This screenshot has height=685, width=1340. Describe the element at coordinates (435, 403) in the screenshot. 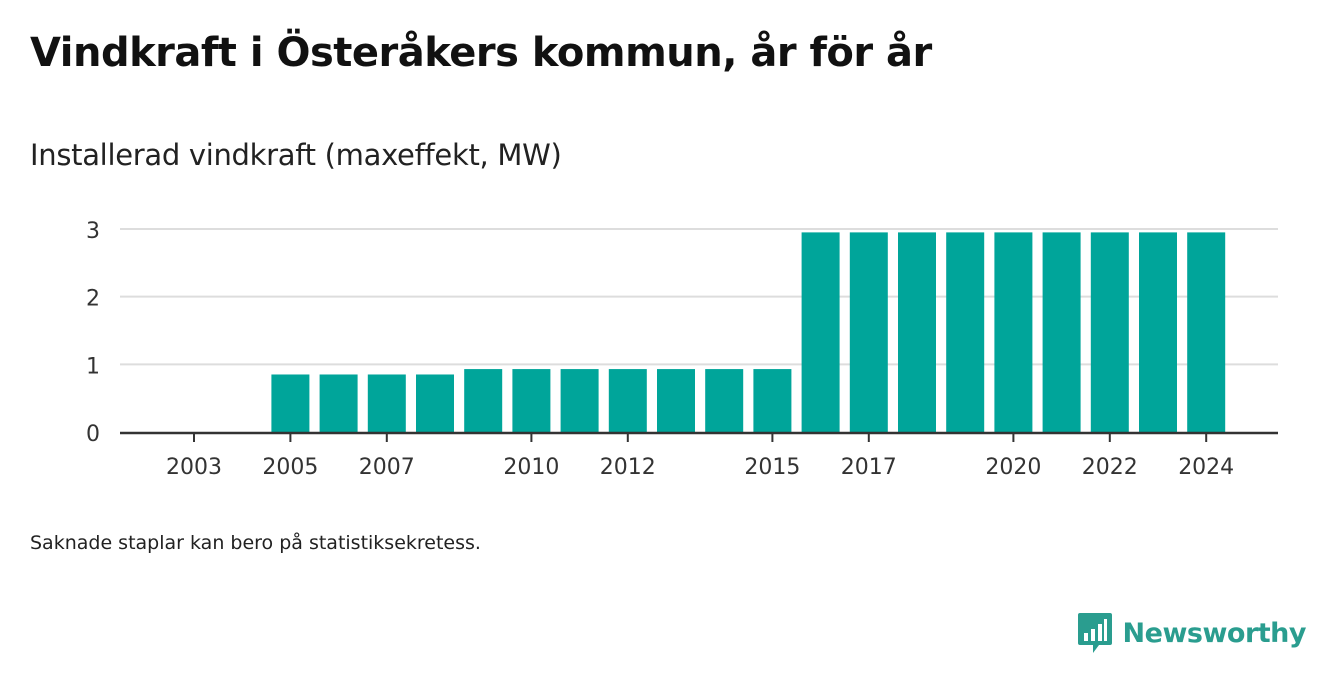

I see `bar-2008` at that location.